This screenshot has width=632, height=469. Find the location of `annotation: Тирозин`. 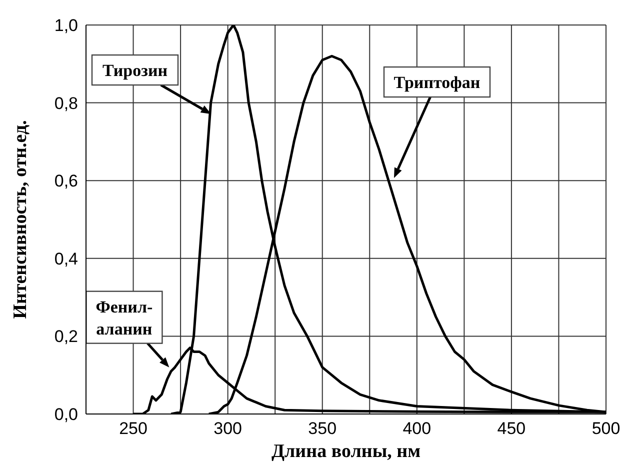

annotation: Тирозин is located at coordinates (135, 70).